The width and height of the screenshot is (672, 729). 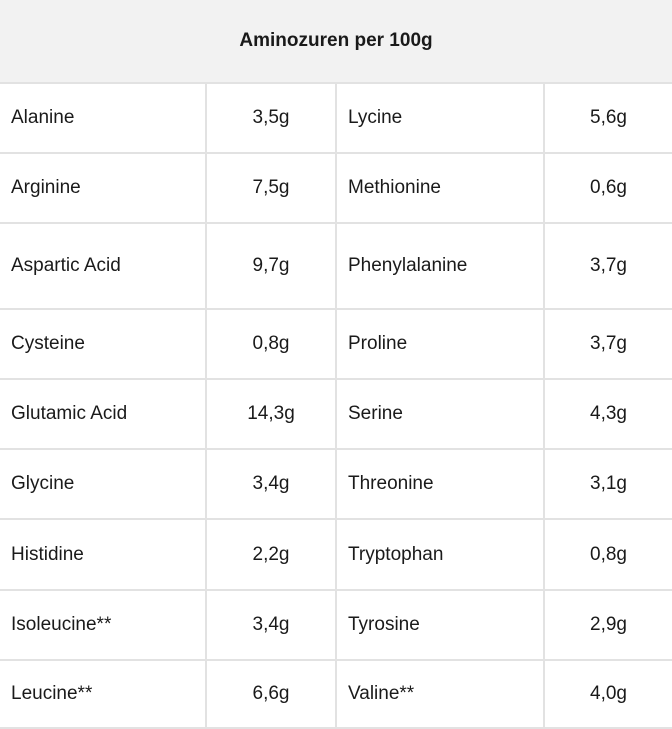 I want to click on table-row: Glycine 3,4g Threonine 3,1g, so click(x=336, y=484).